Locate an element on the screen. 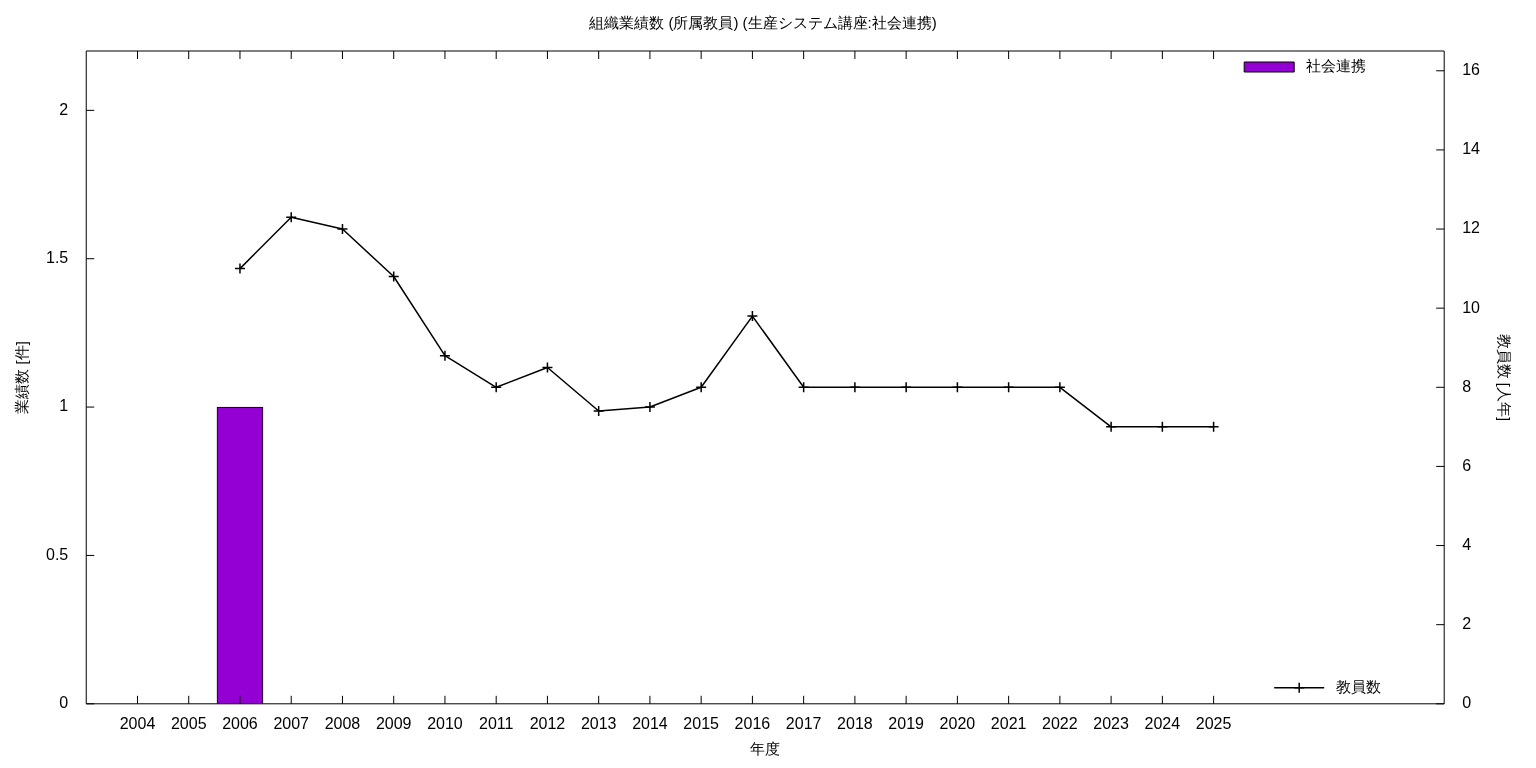 The image size is (1536, 768). x-tick-label: 2004 is located at coordinates (137, 723).